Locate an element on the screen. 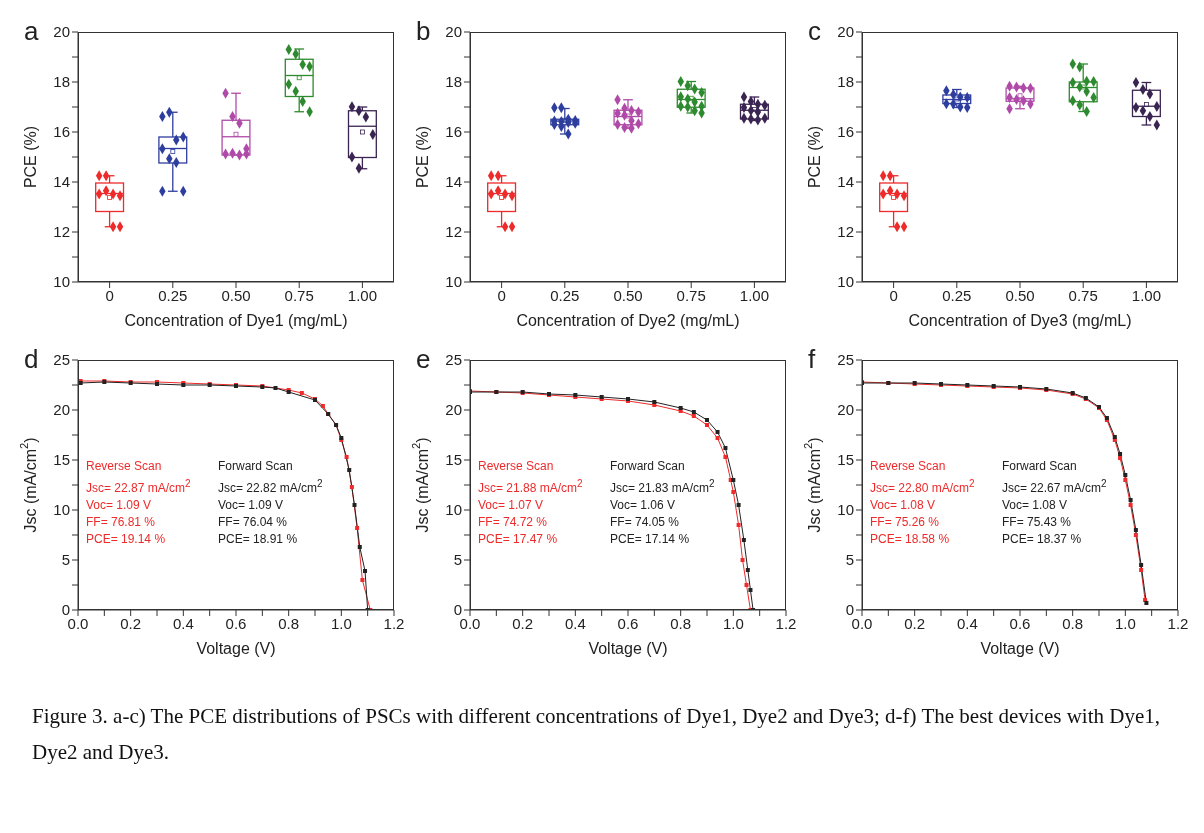  annotation: FF= 76.04 % is located at coordinates (253, 522).